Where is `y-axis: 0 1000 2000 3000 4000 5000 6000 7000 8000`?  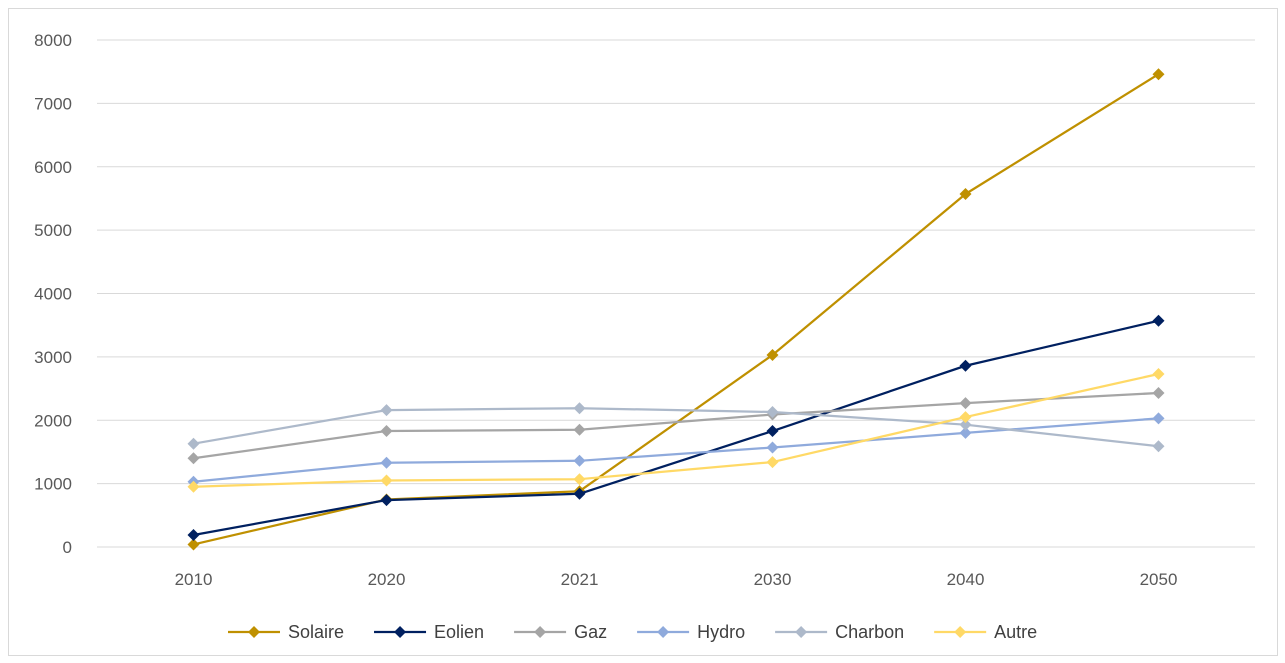 y-axis: 0 1000 2000 3000 4000 5000 6000 7000 8000 is located at coordinates (53, 294).